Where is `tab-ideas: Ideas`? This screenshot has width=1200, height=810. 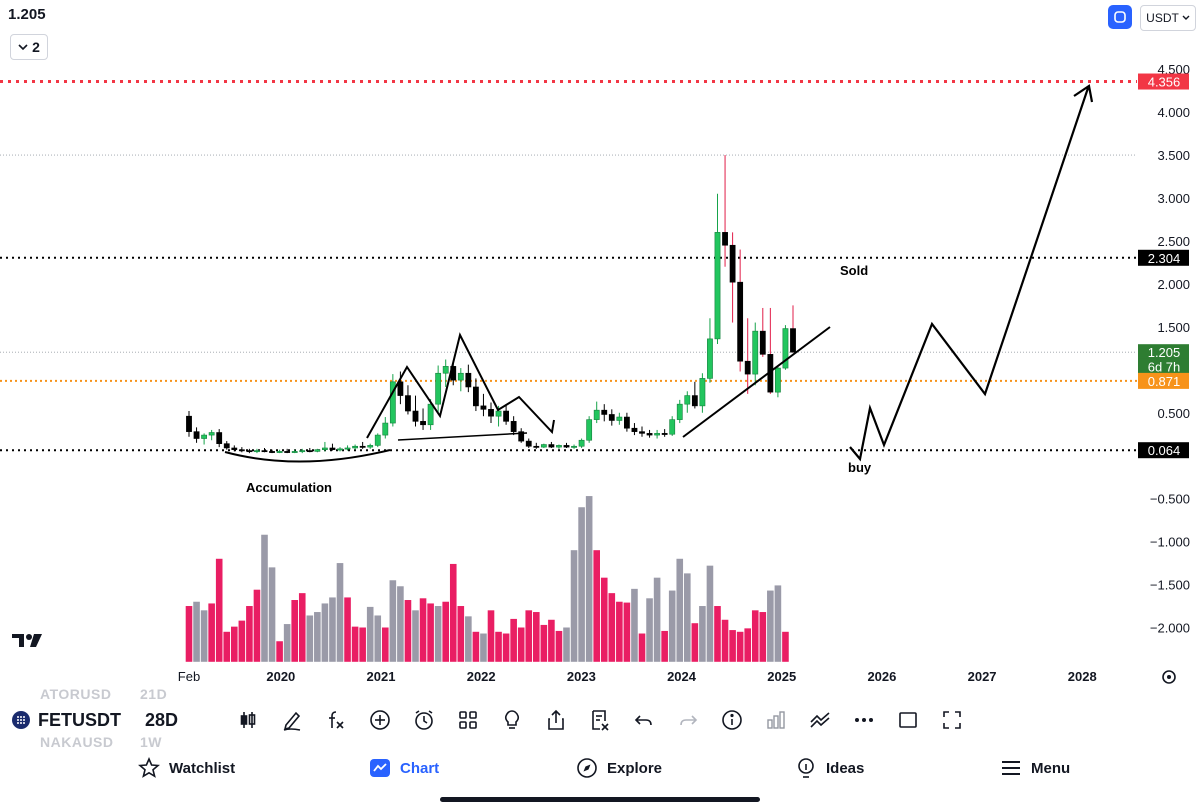 tab-ideas: Ideas is located at coordinates (829, 768).